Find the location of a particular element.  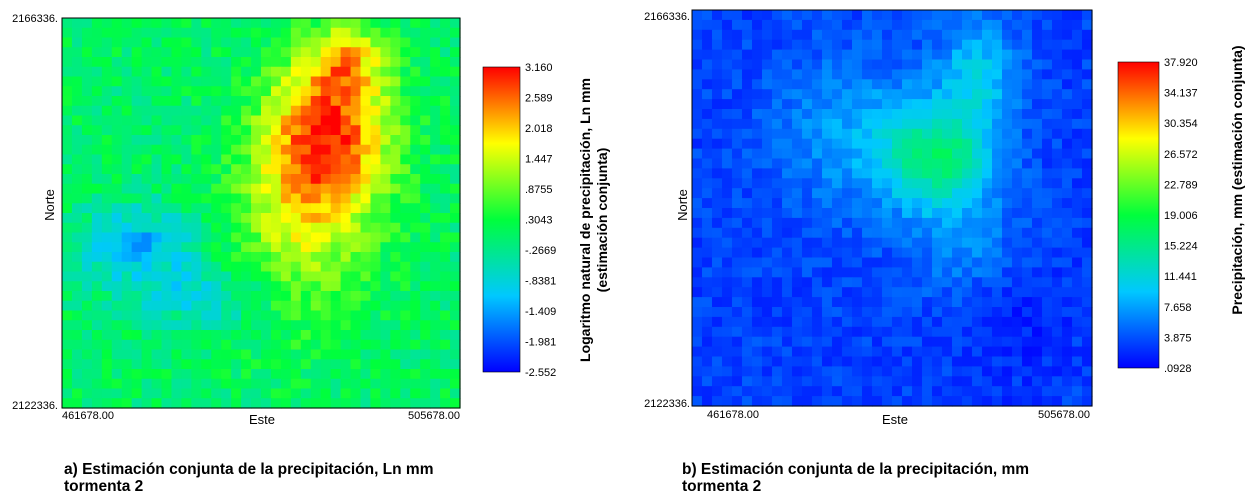

colorbar-tick-label: .0928 is located at coordinates (1178, 369).